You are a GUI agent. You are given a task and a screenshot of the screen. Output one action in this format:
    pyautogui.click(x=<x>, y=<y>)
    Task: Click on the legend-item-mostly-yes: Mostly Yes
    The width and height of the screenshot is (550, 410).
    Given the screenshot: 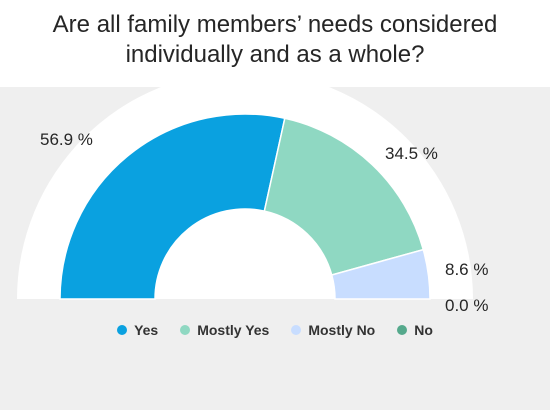 What is the action you would take?
    pyautogui.click(x=224, y=330)
    